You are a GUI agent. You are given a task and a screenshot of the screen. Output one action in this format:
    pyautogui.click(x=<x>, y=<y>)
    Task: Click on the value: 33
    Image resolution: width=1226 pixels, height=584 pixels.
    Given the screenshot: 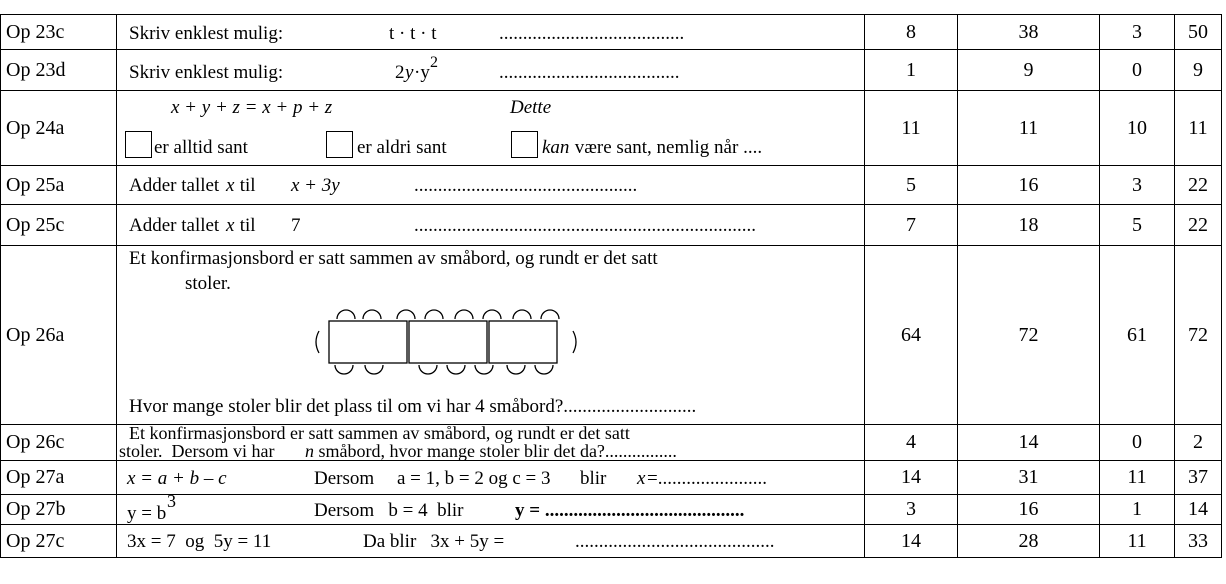 What is the action you would take?
    pyautogui.click(x=1198, y=541)
    